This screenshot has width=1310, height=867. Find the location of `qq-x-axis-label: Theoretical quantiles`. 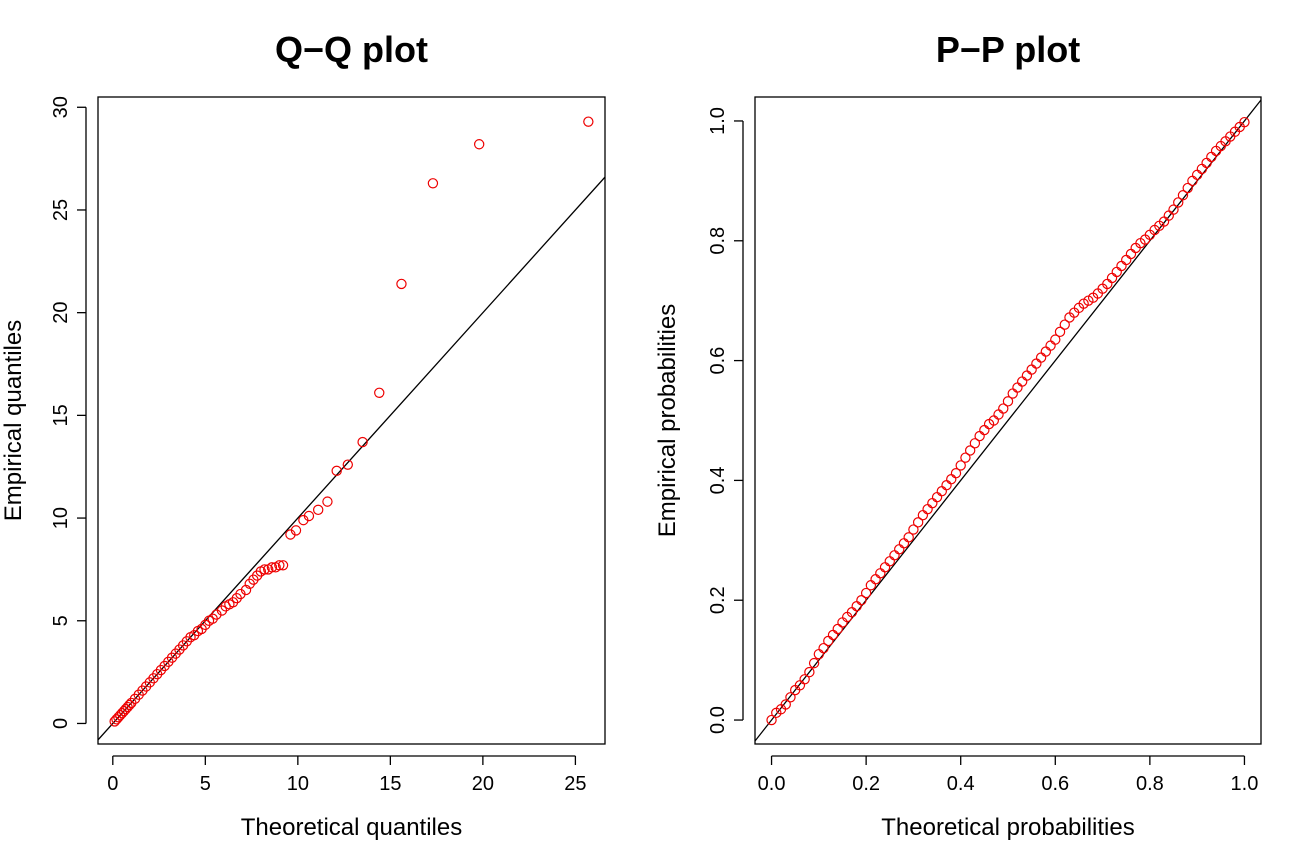

qq-x-axis-label: Theoretical quantiles is located at coordinates (351, 827).